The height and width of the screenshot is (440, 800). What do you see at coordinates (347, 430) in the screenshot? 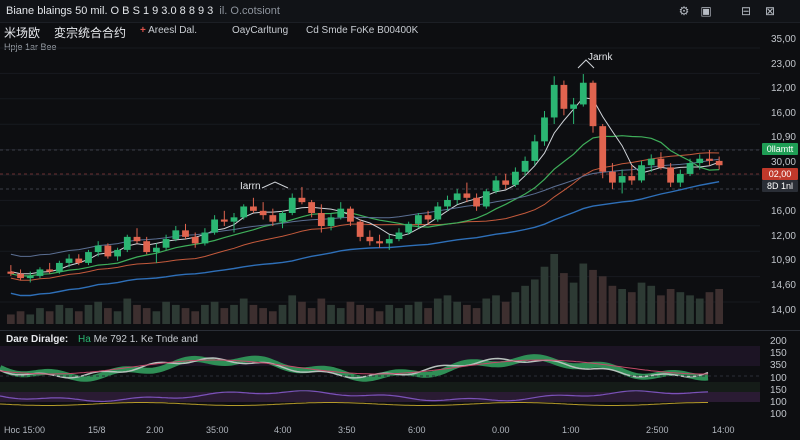
I see `time-axis-label: 3:50` at bounding box center [347, 430].